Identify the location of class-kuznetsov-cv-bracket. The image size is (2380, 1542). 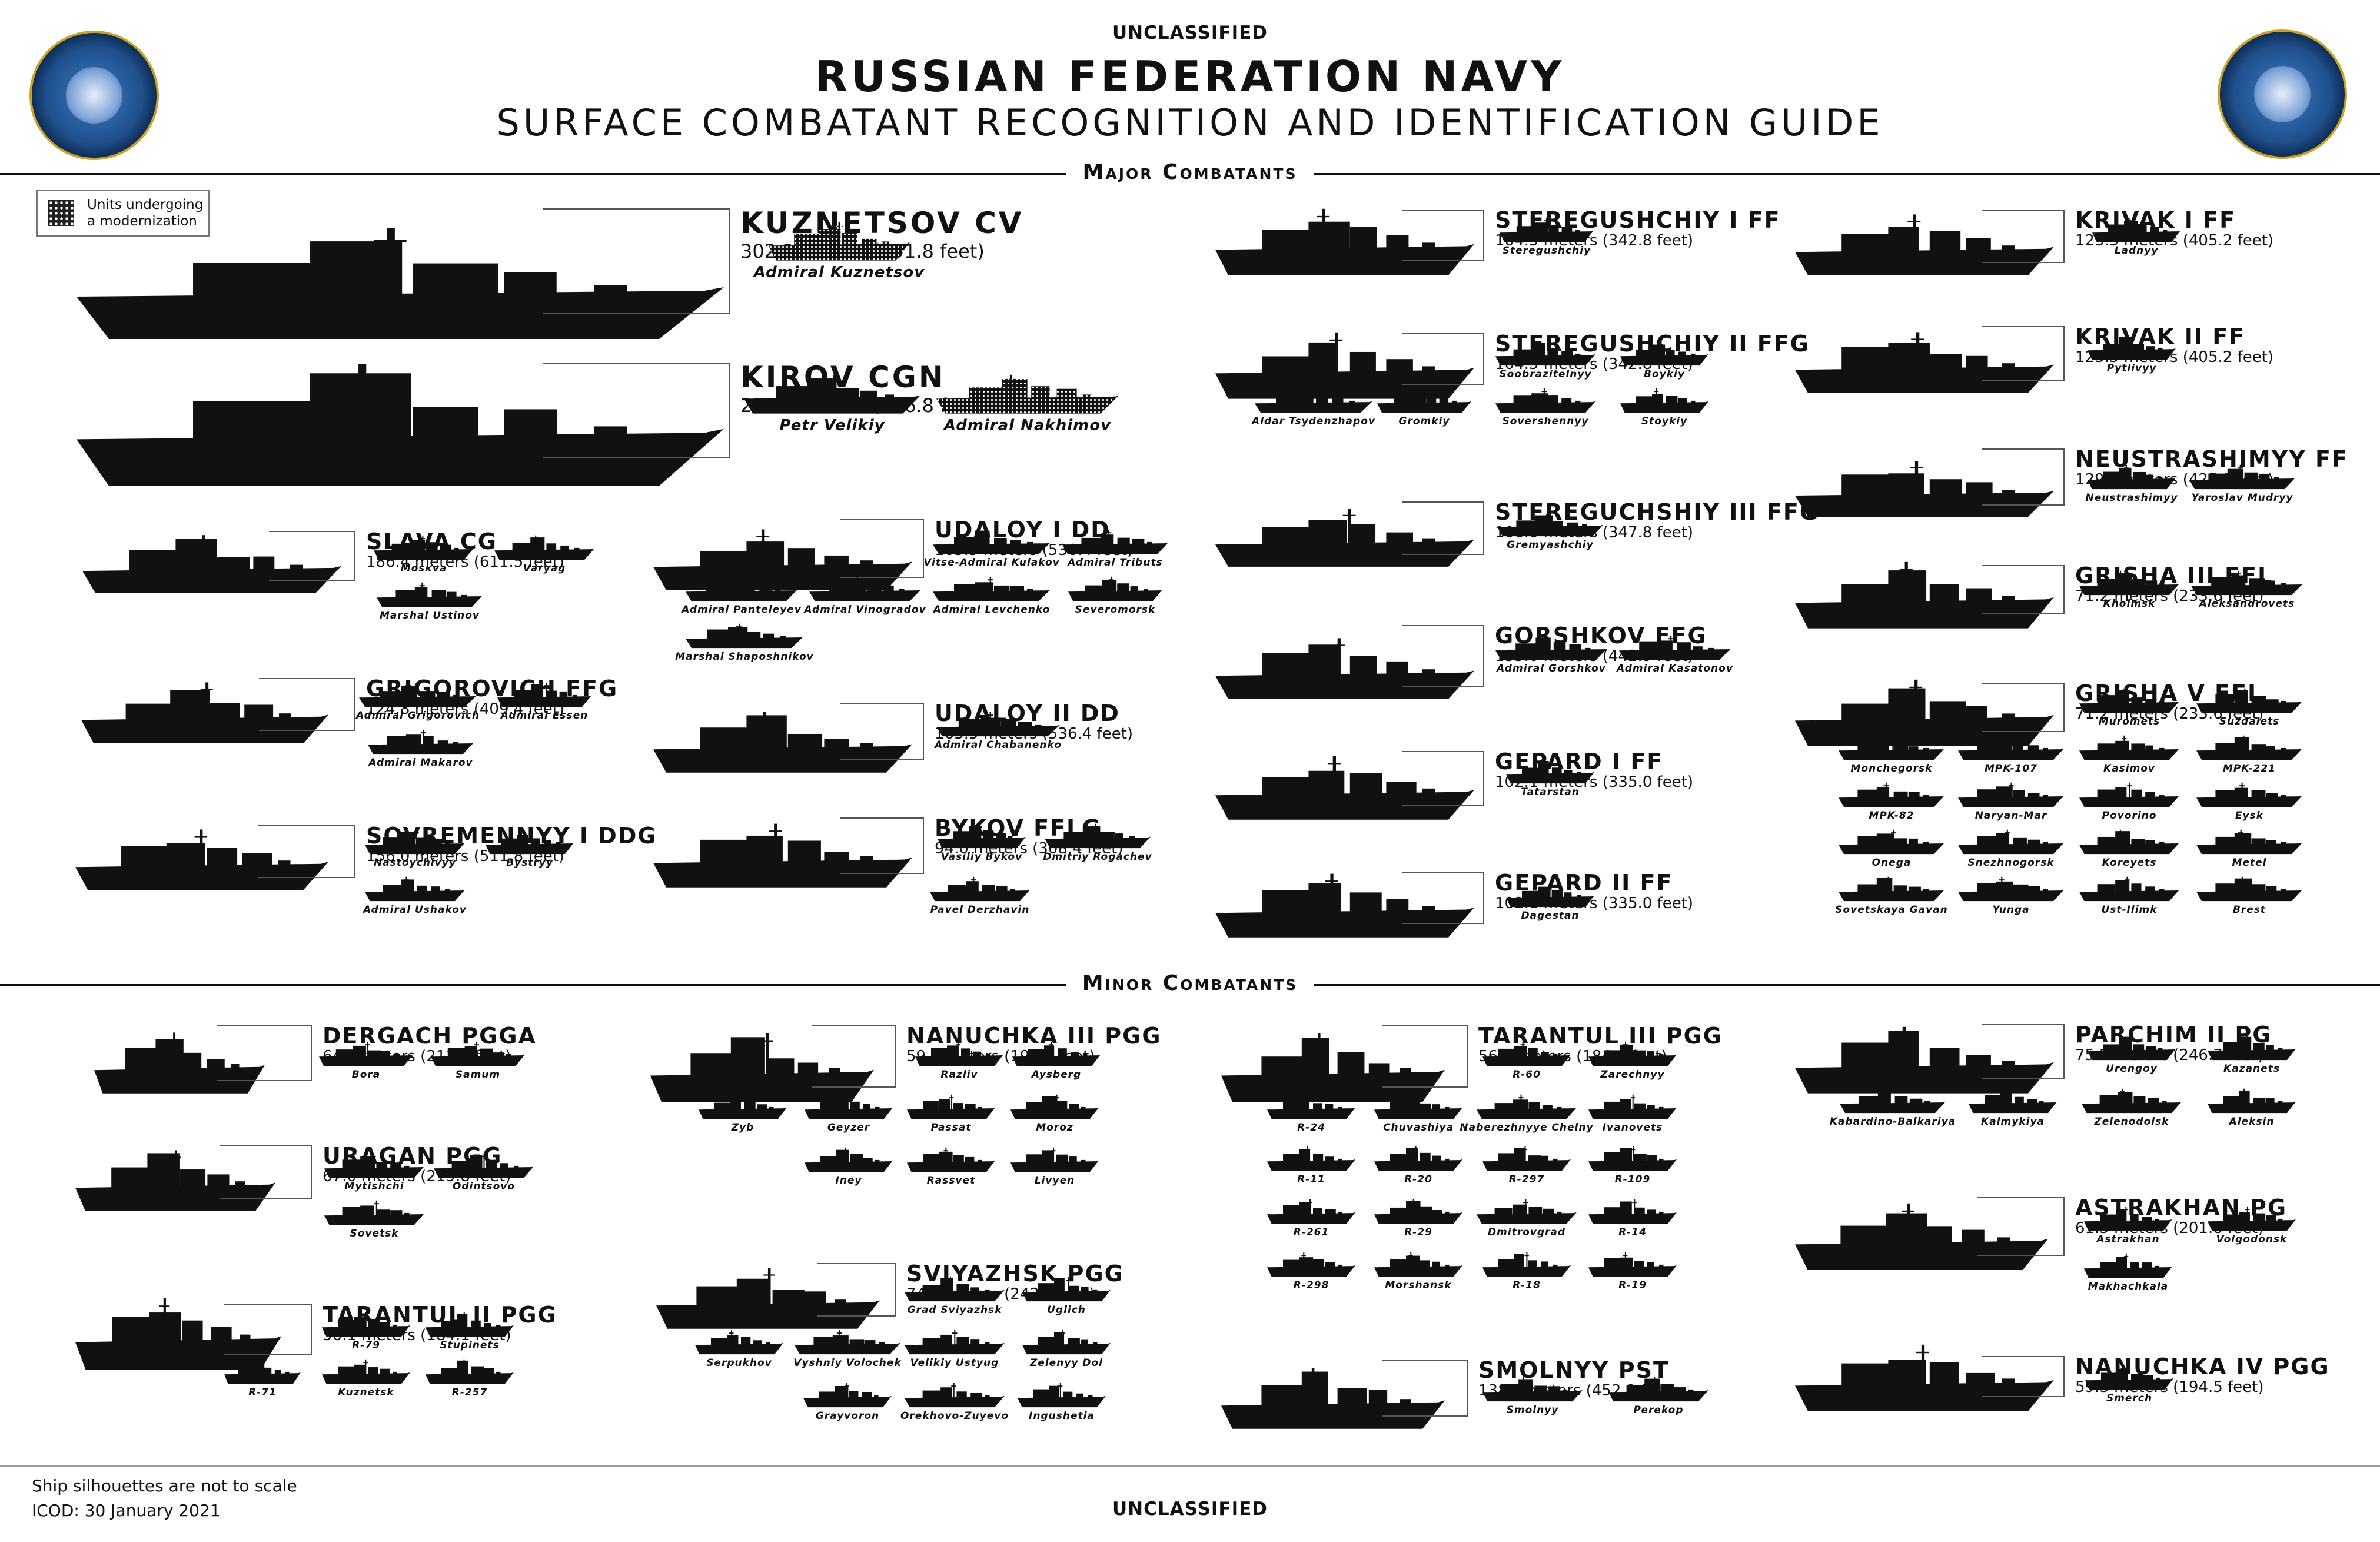
(636, 261).